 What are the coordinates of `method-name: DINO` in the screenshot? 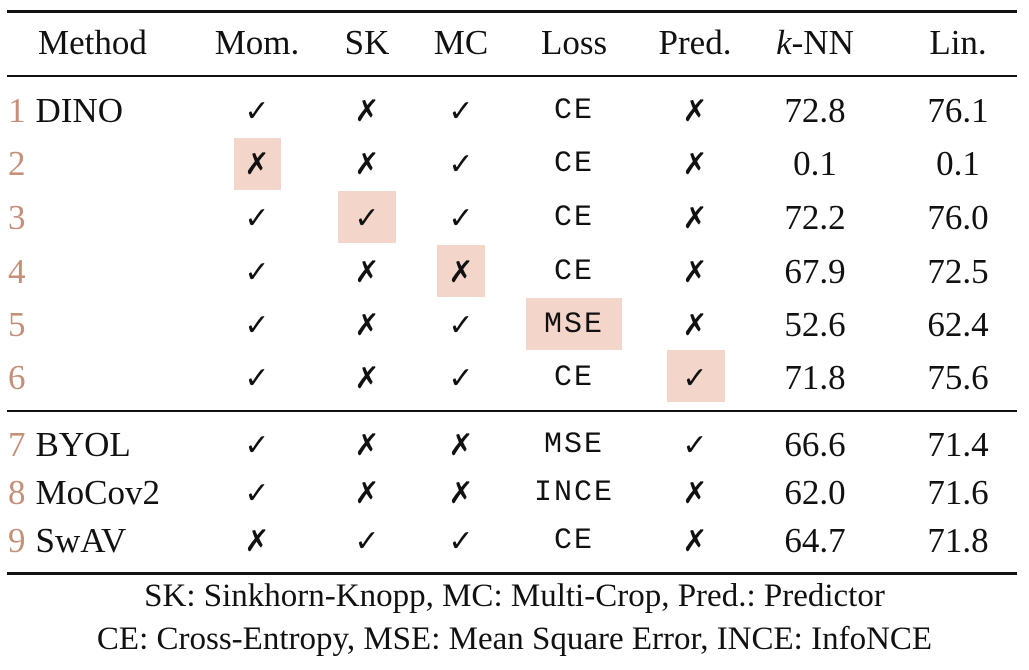 It's located at (79, 110).